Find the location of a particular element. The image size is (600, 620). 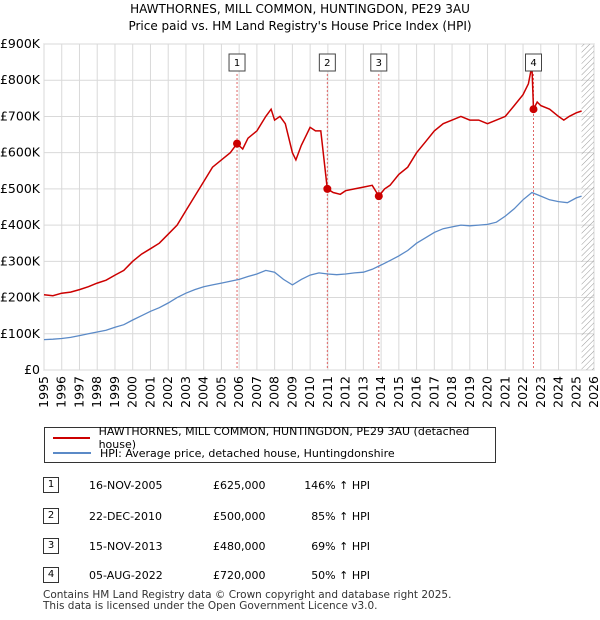

transaction-number: 3 is located at coordinates (51, 546).